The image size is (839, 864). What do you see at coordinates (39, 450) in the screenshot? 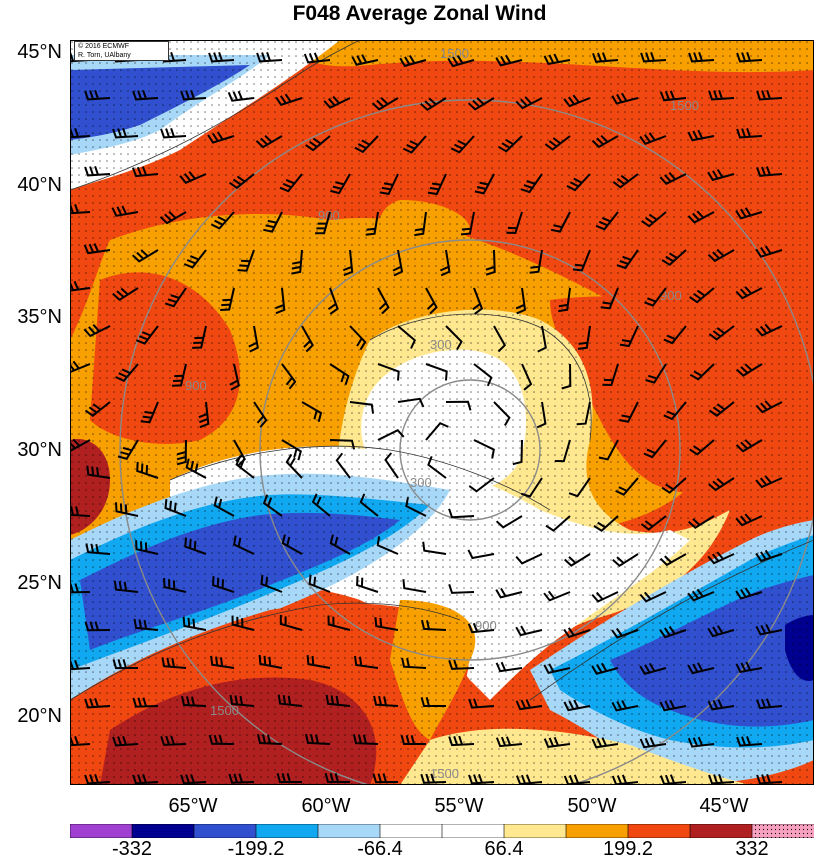
I see `lat-label-30n: 30°N` at bounding box center [39, 450].